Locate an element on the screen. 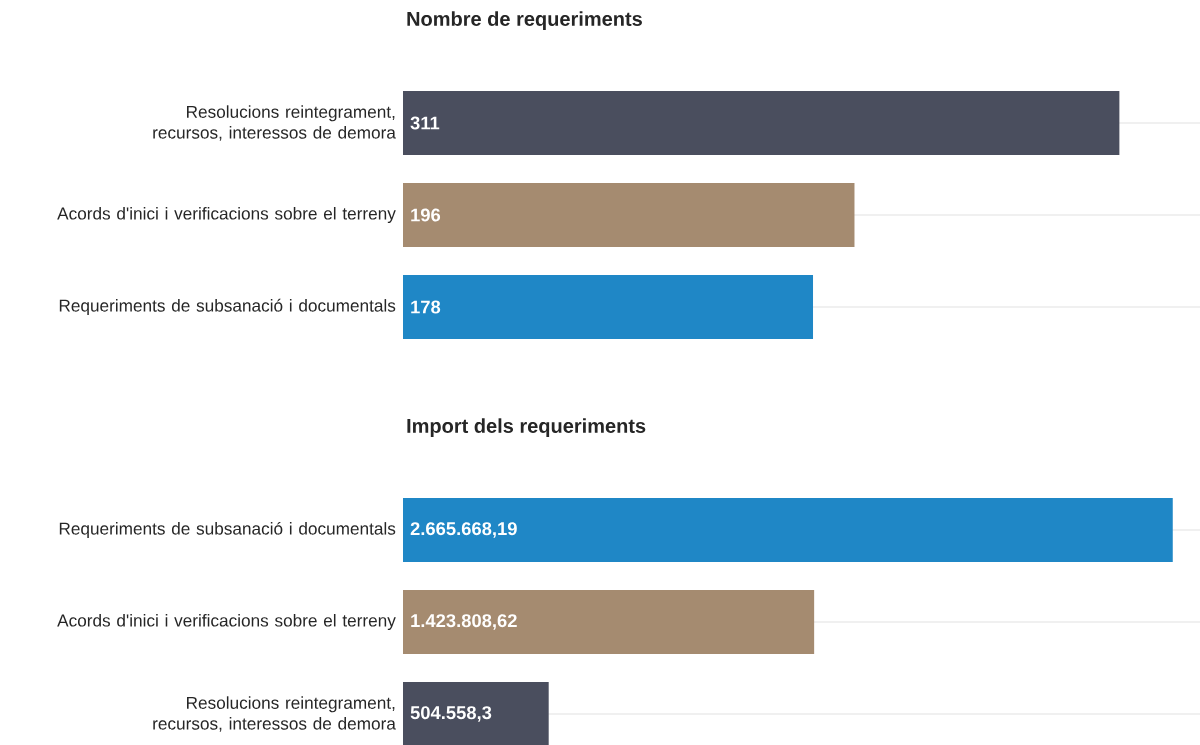 The width and height of the screenshot is (1200, 745). data-label: 1.423.808,62 is located at coordinates (464, 622).